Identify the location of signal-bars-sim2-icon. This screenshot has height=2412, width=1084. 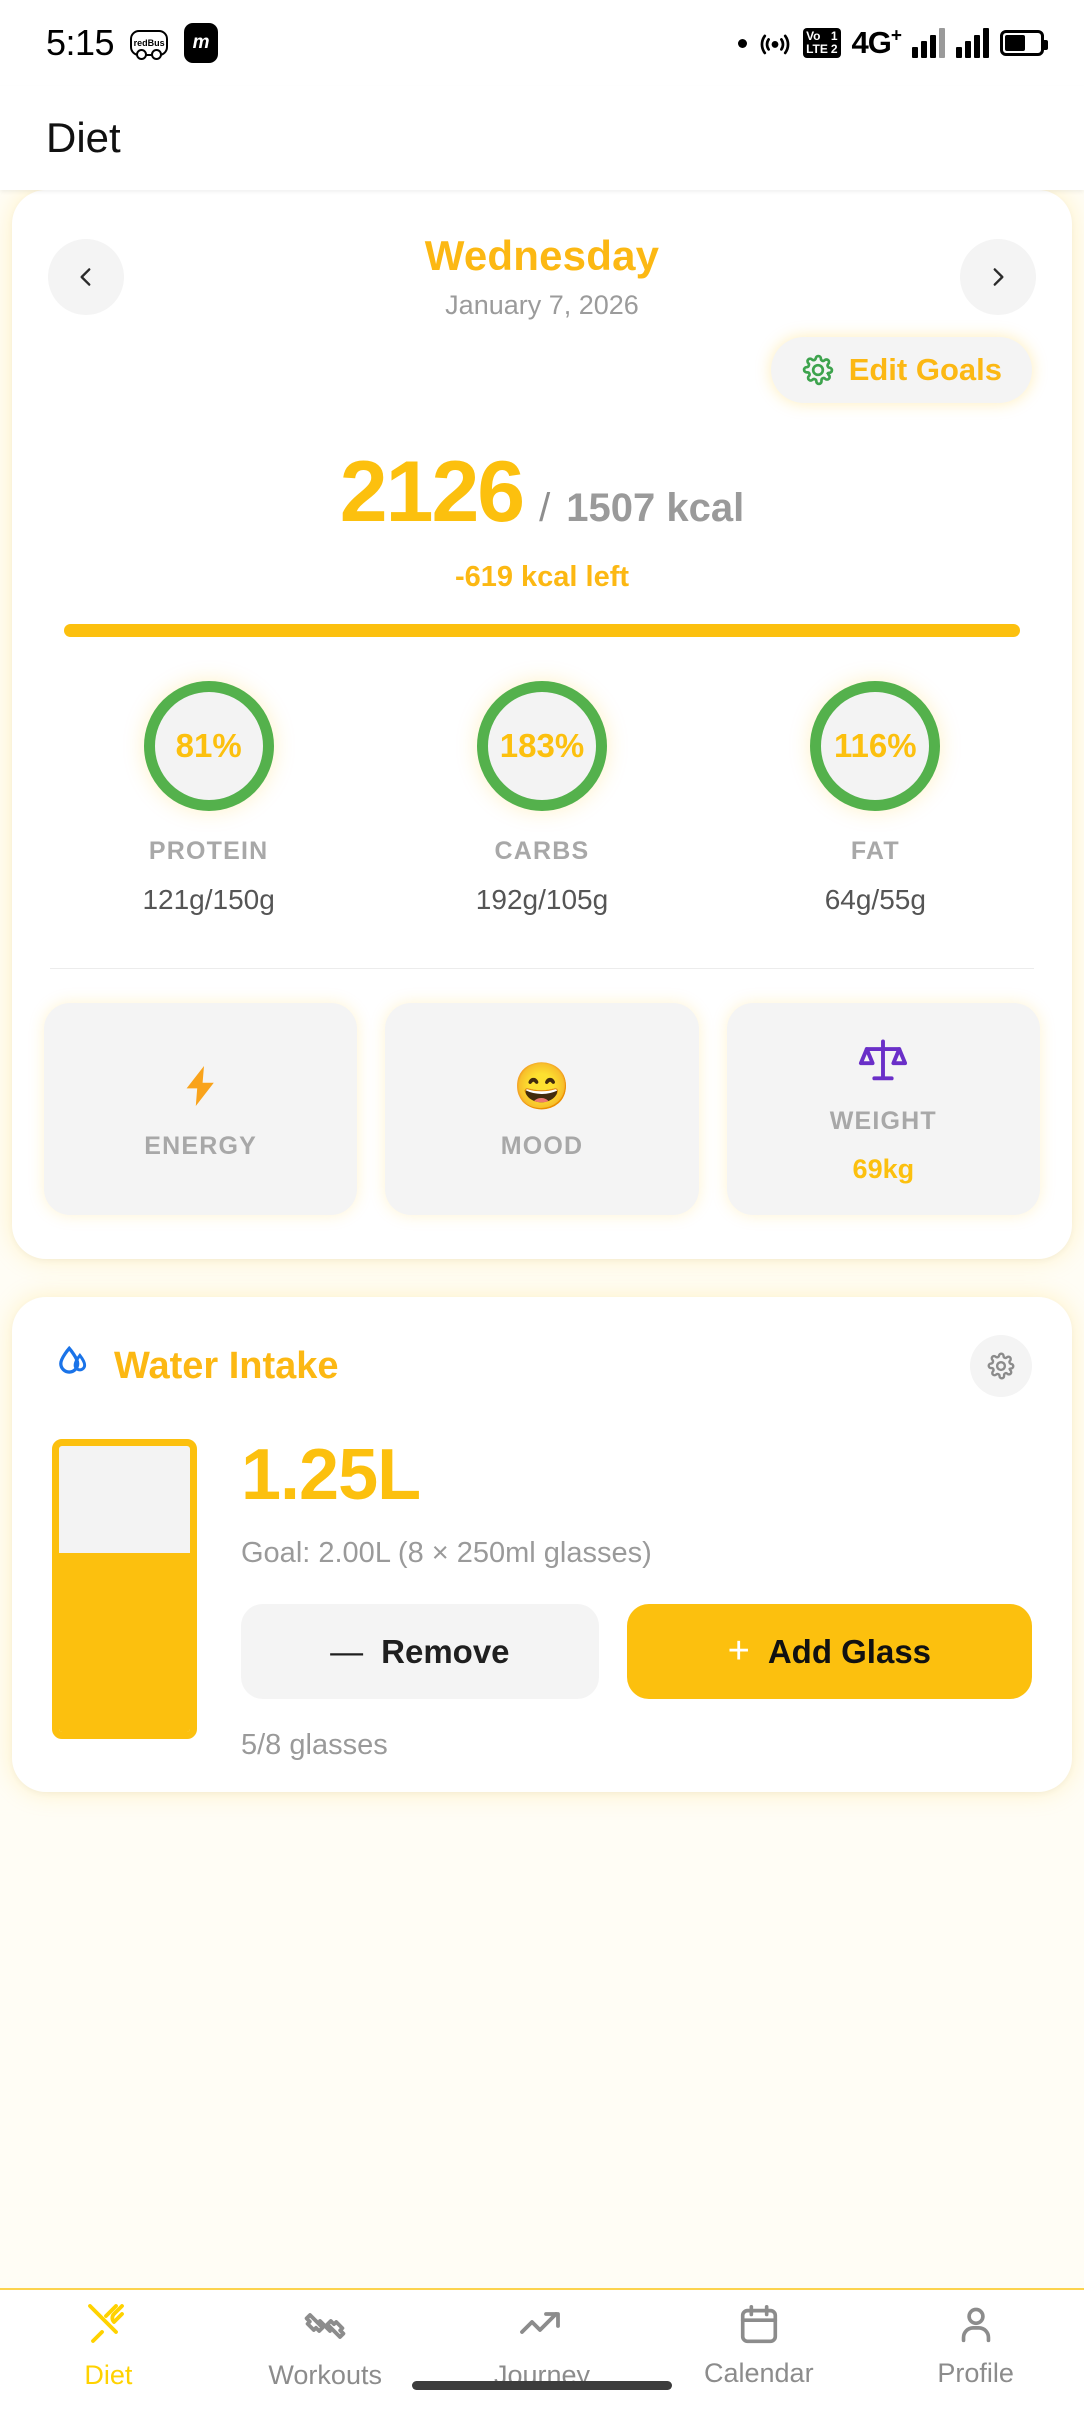
(972, 43).